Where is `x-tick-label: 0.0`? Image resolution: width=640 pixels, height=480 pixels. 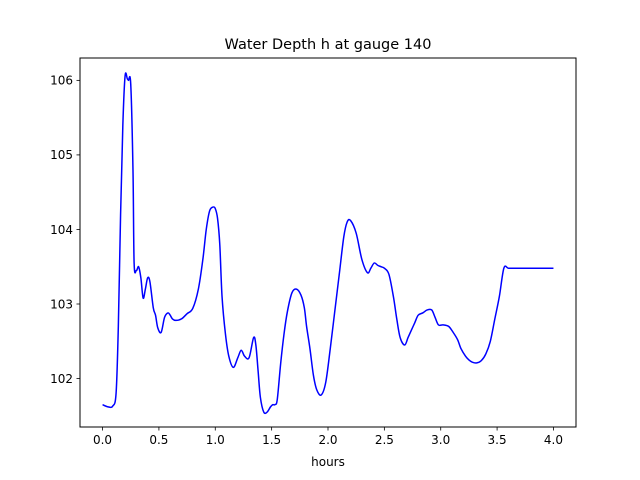 x-tick-label: 0.0 is located at coordinates (102, 440).